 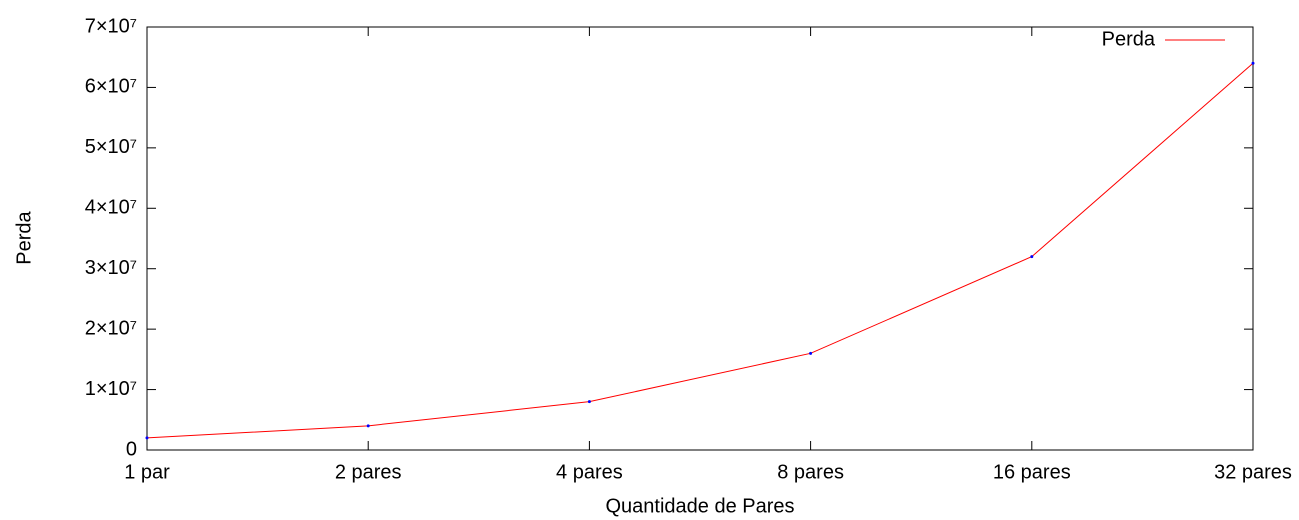 What do you see at coordinates (589, 472) in the screenshot?
I see `x-tick-label: 4 pares` at bounding box center [589, 472].